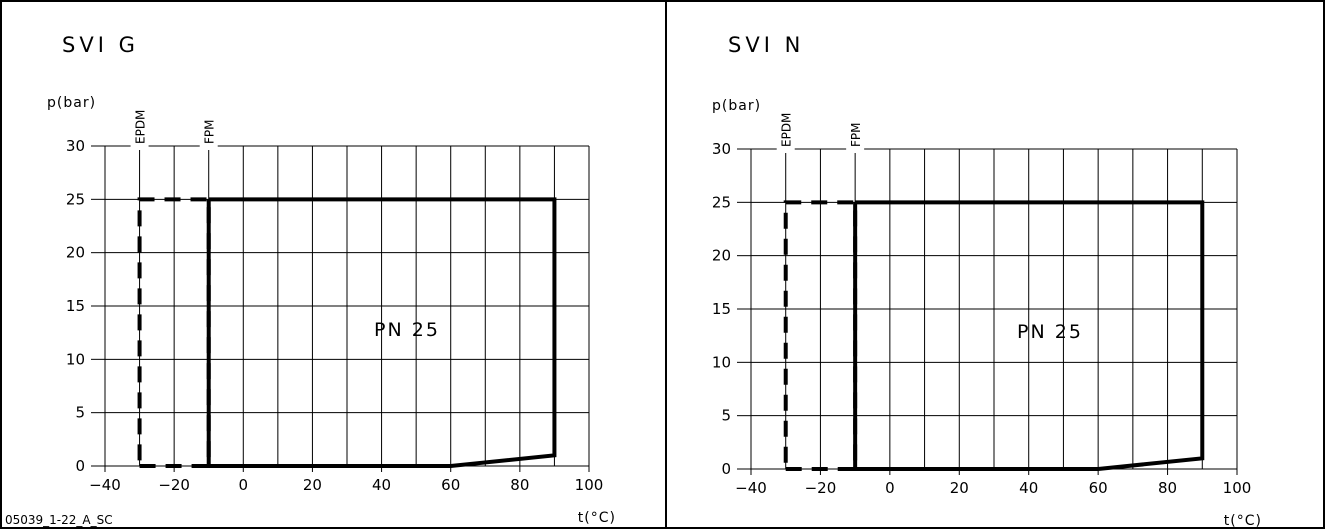  I want to click on chart-title: SVI G, so click(100, 45).